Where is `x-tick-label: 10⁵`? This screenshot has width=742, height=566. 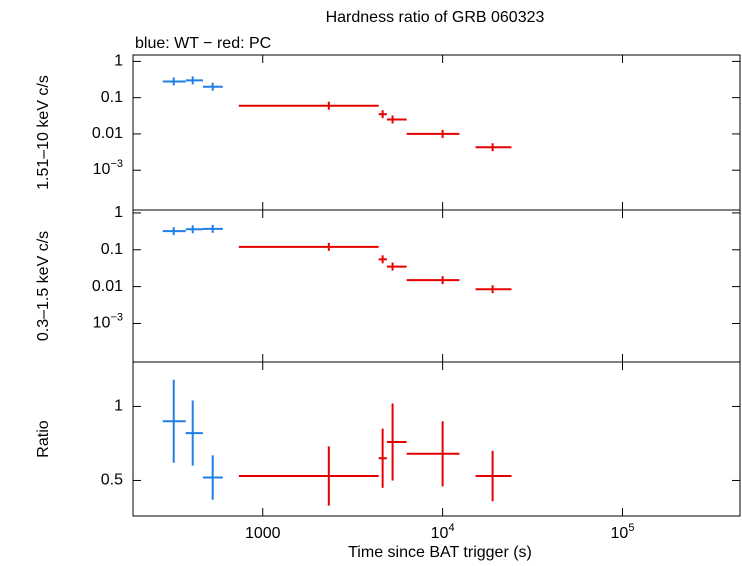 x-tick-label: 10⁵ is located at coordinates (623, 532).